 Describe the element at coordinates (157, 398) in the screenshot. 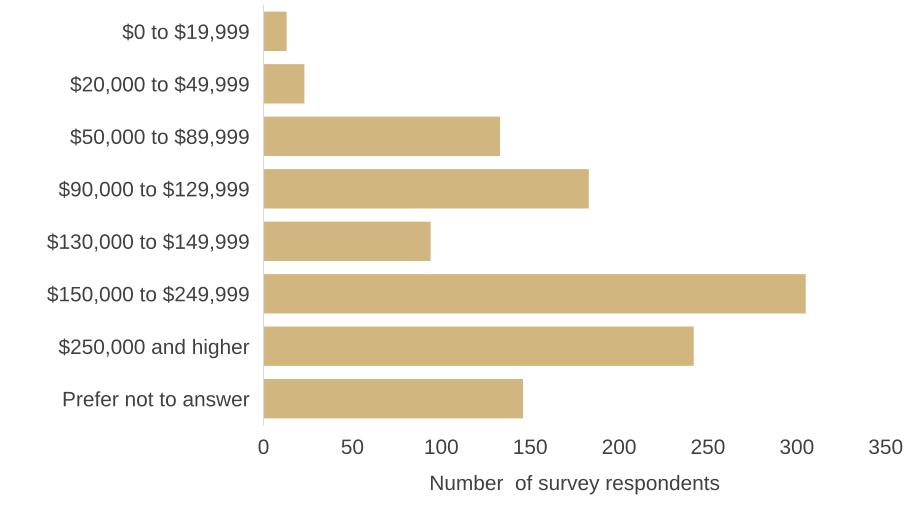

I see `y-tick-label: Prefer not to answer` at that location.